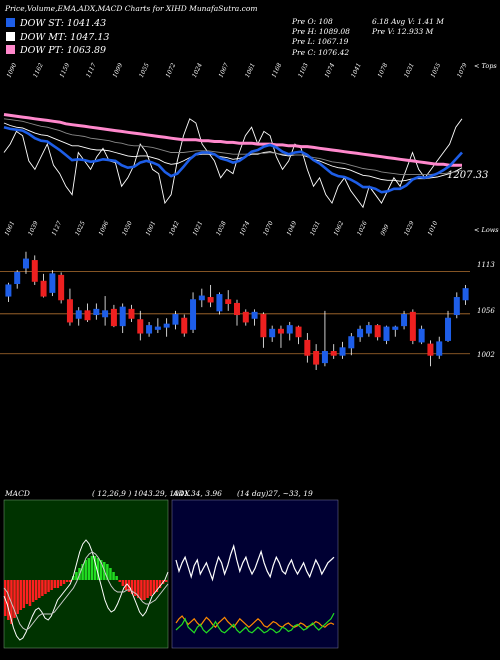 Image resolution: width=500 pixels, height=660 pixels. I want to click on top-tick-label: 1031, so click(409, 70).